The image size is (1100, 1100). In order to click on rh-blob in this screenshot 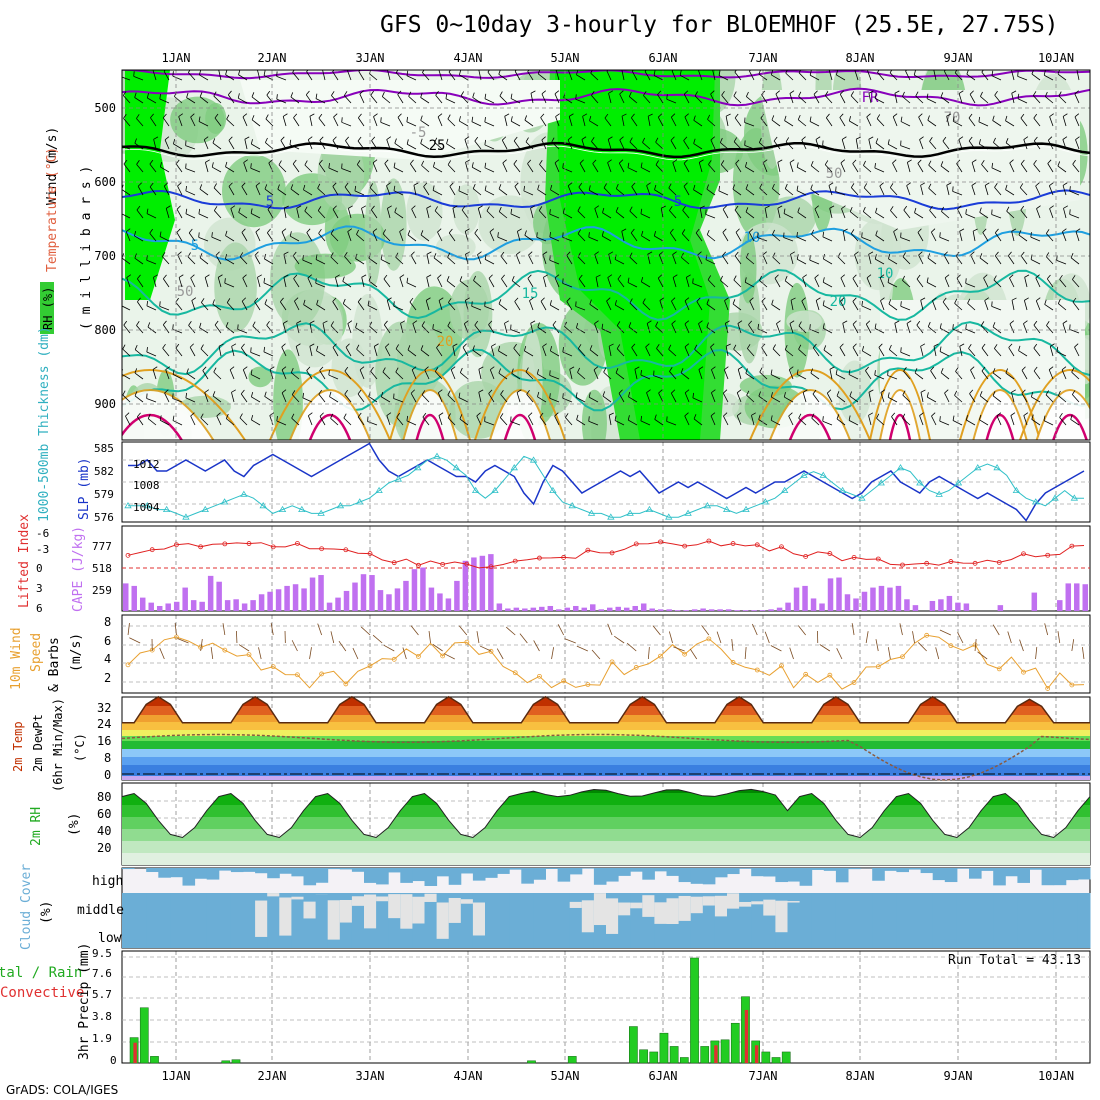, I will do `click(260, 377)`.